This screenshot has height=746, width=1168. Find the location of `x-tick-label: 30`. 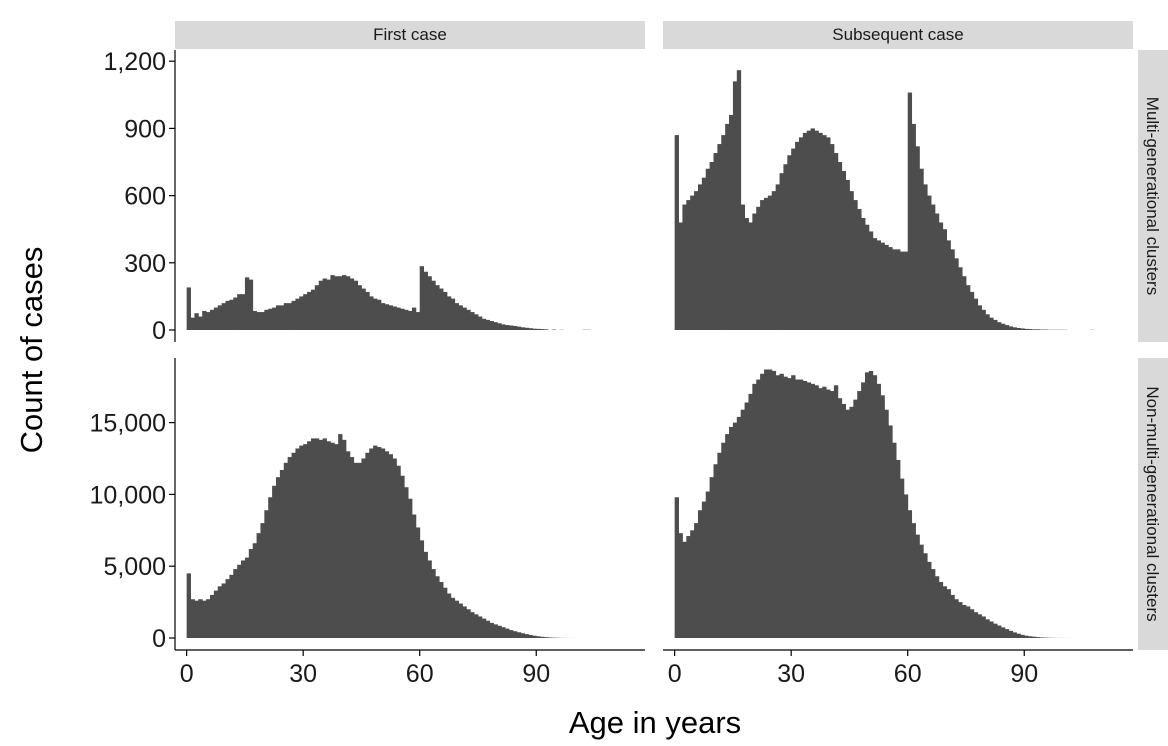

x-tick-label: 30 is located at coordinates (303, 674).